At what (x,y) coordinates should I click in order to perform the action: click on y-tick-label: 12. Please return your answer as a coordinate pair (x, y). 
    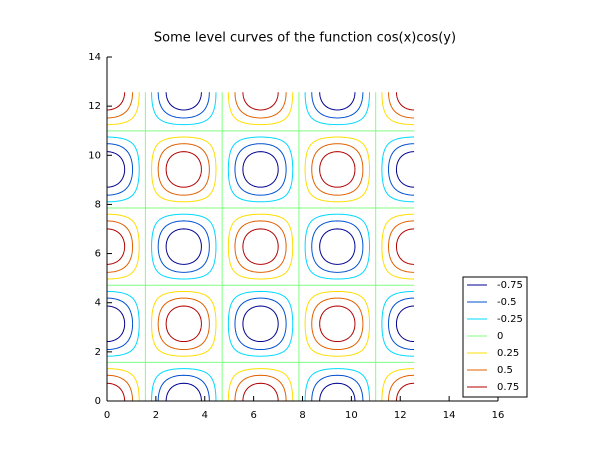
    Looking at the image, I should click on (94, 106).